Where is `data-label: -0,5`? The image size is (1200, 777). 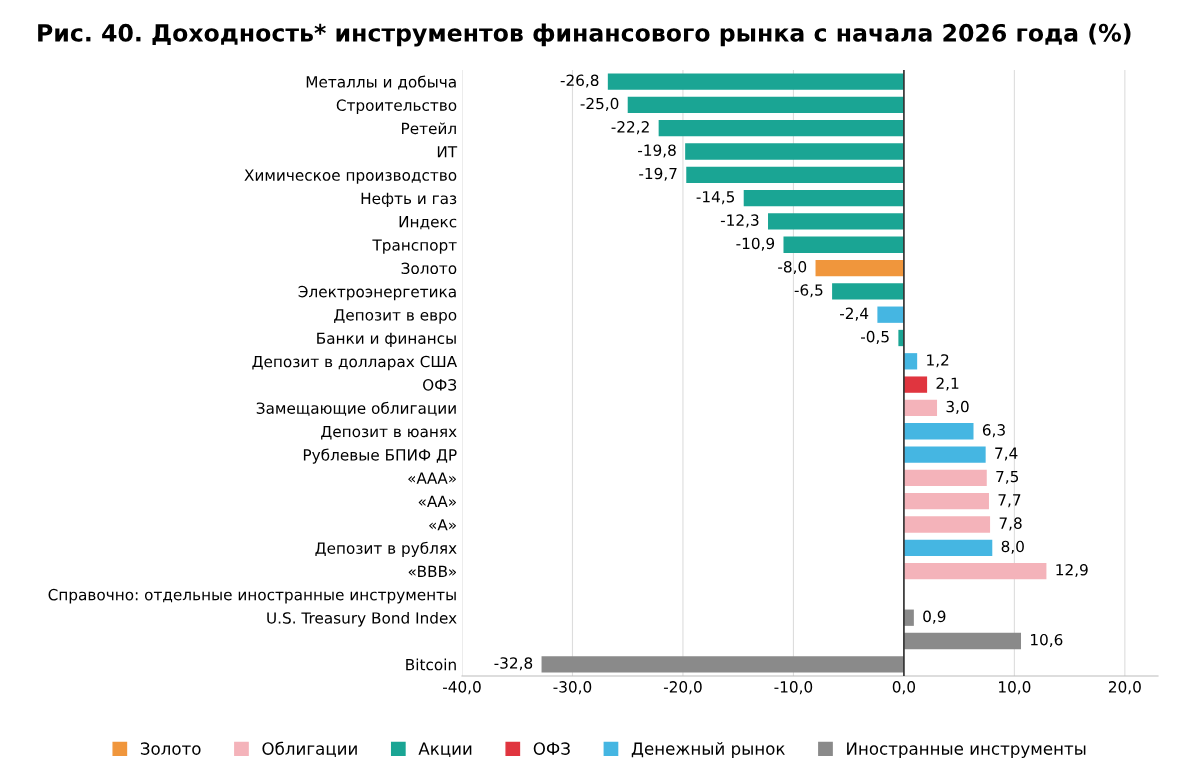
data-label: -0,5 is located at coordinates (874, 337).